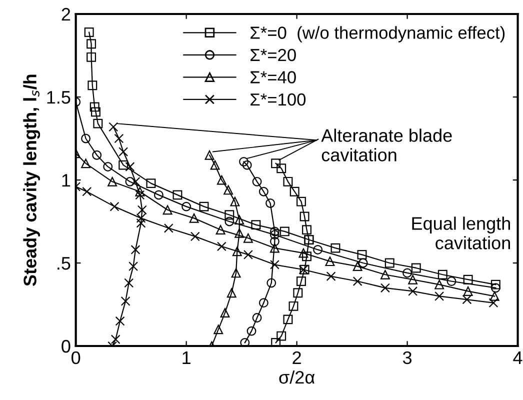  I want to click on x-tick-label: 4, so click(517, 358).